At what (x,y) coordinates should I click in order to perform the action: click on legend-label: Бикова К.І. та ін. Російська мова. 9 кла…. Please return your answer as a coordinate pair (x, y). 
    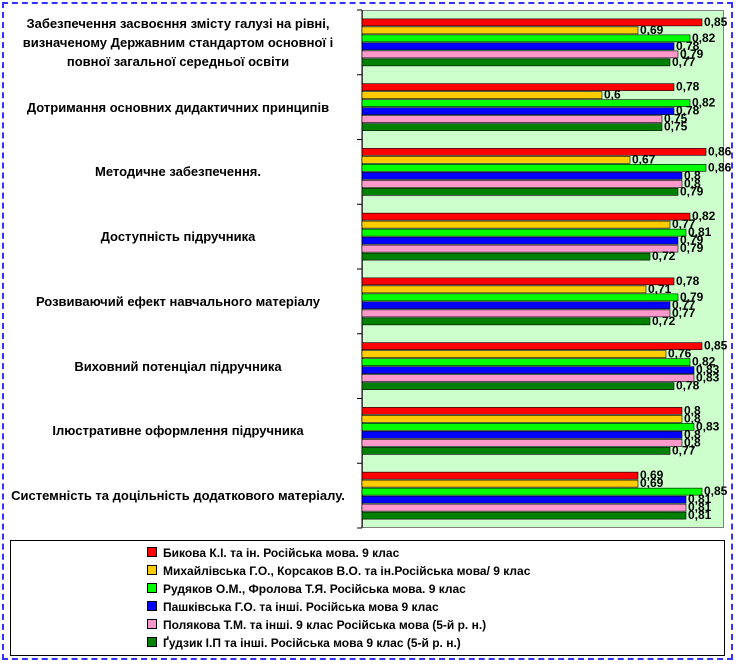
    Looking at the image, I should click on (281, 553).